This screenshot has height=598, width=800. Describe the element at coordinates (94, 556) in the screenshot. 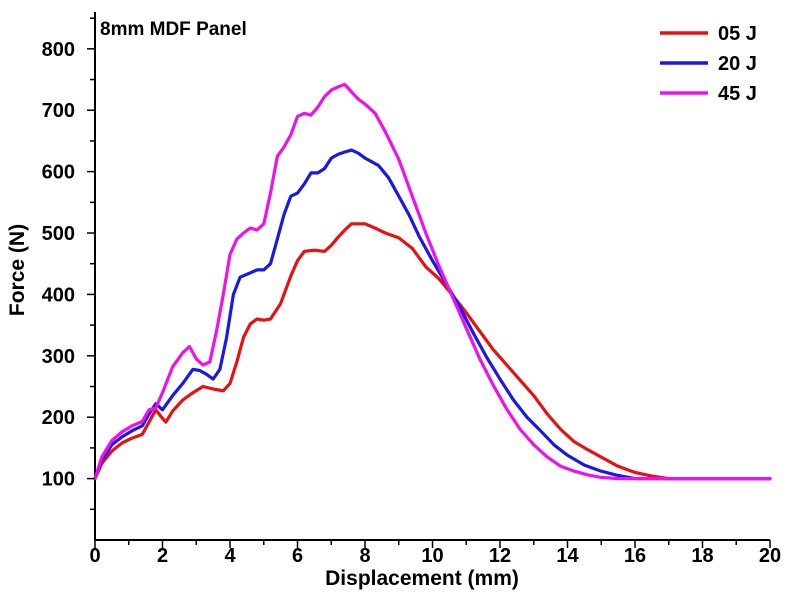

I see `x-tick-label: 0` at that location.